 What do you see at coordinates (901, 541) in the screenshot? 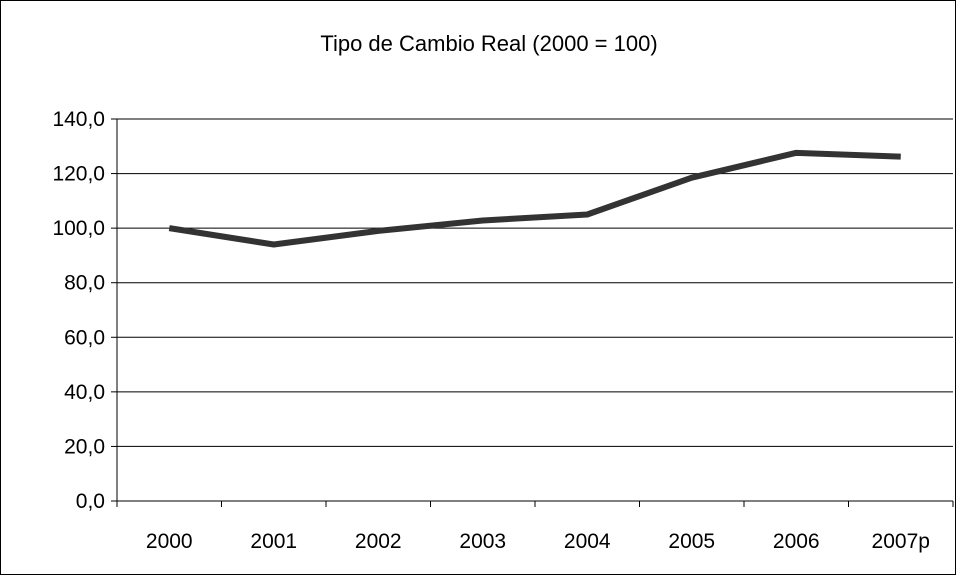
I see `x-tick-label: 2007p` at bounding box center [901, 541].